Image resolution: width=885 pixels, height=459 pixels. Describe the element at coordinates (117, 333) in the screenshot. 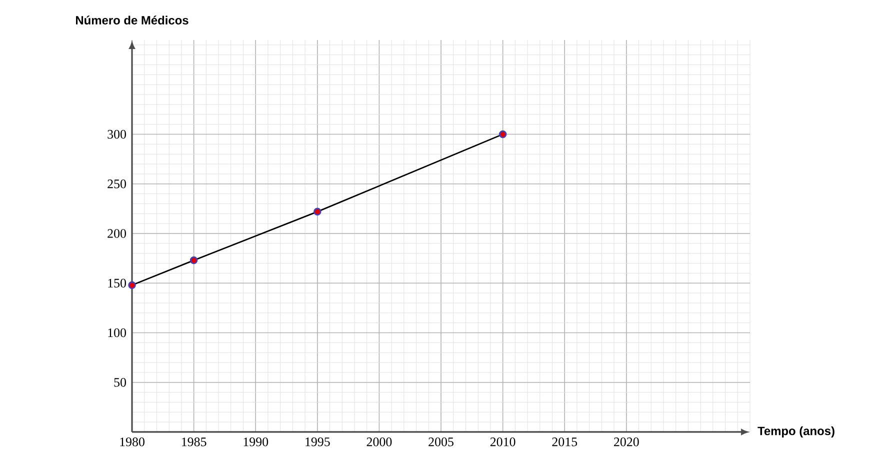

I see `y-tick-label: 100` at that location.